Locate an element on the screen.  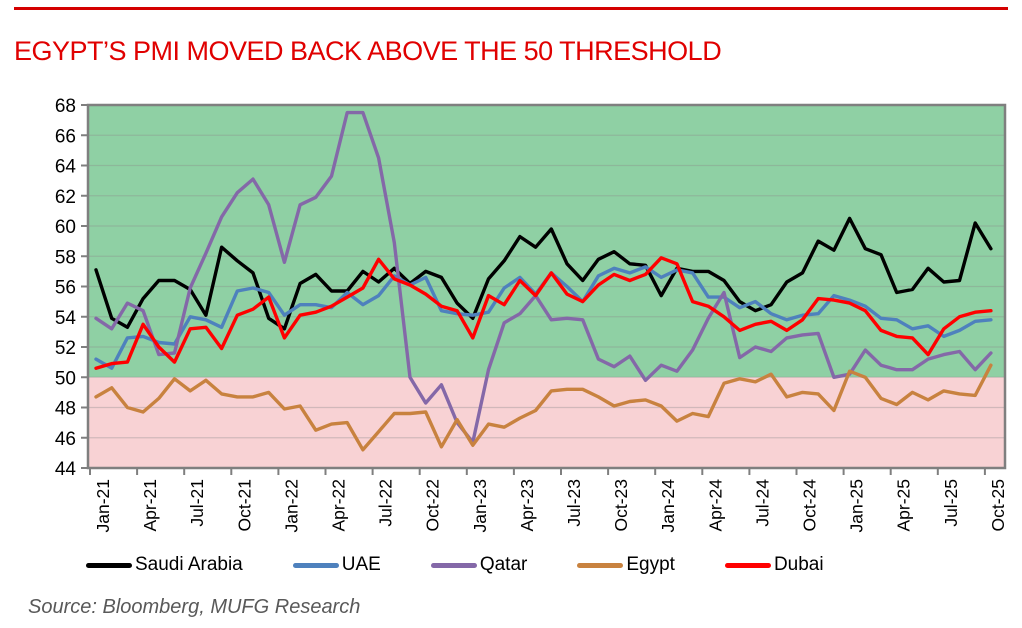
y-tick-label: 68 is located at coordinates (65, 106).